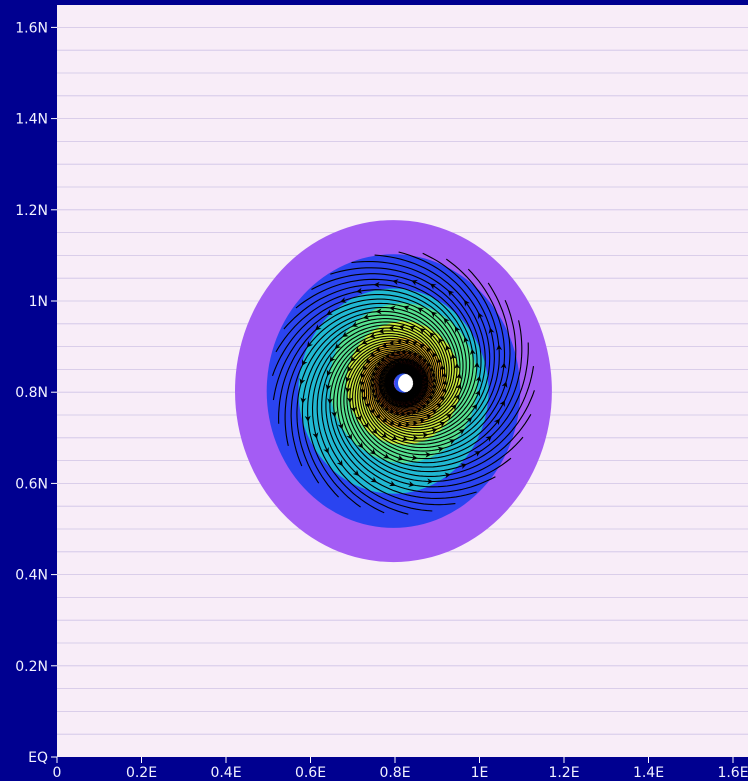 The image size is (748, 781). Describe the element at coordinates (141, 773) in the screenshot. I see `x-tick-label: 0.2E` at that location.